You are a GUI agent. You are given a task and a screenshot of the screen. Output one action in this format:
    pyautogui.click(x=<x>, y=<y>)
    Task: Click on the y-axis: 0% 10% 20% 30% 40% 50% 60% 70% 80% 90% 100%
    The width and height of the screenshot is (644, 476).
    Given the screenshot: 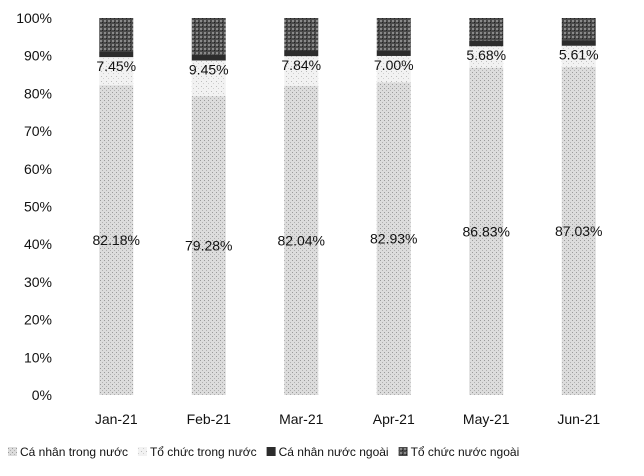 What is the action you would take?
    pyautogui.click(x=34, y=206)
    